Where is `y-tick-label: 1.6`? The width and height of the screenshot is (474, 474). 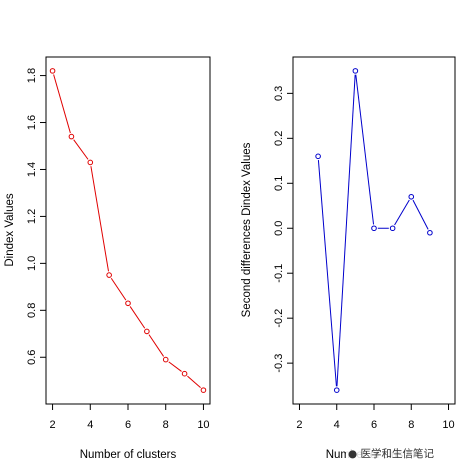 y-tick-label: 1.6 is located at coordinates (32, 122).